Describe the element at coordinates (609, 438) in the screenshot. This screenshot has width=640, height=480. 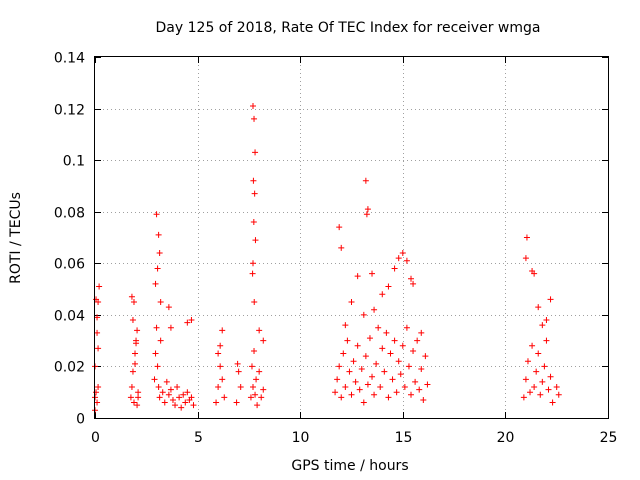
I see `x-tick-label: 25` at that location.